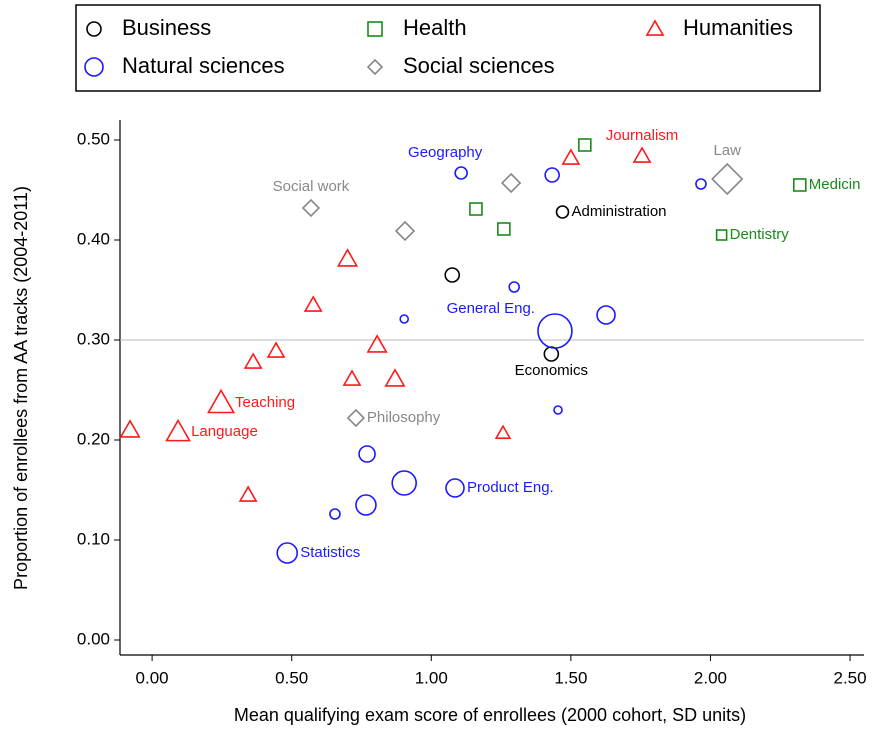 This screenshot has height=737, width=874. I want to click on point-label: Social work, so click(311, 186).